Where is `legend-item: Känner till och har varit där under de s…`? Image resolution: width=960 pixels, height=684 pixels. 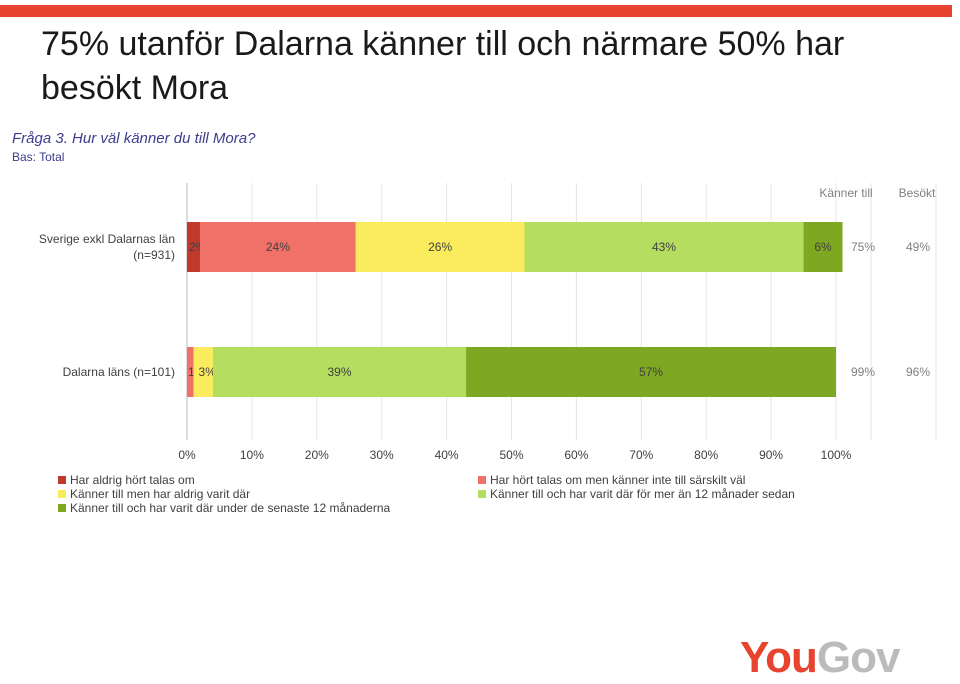 legend-item: Känner till och har varit där under de s… is located at coordinates (224, 508).